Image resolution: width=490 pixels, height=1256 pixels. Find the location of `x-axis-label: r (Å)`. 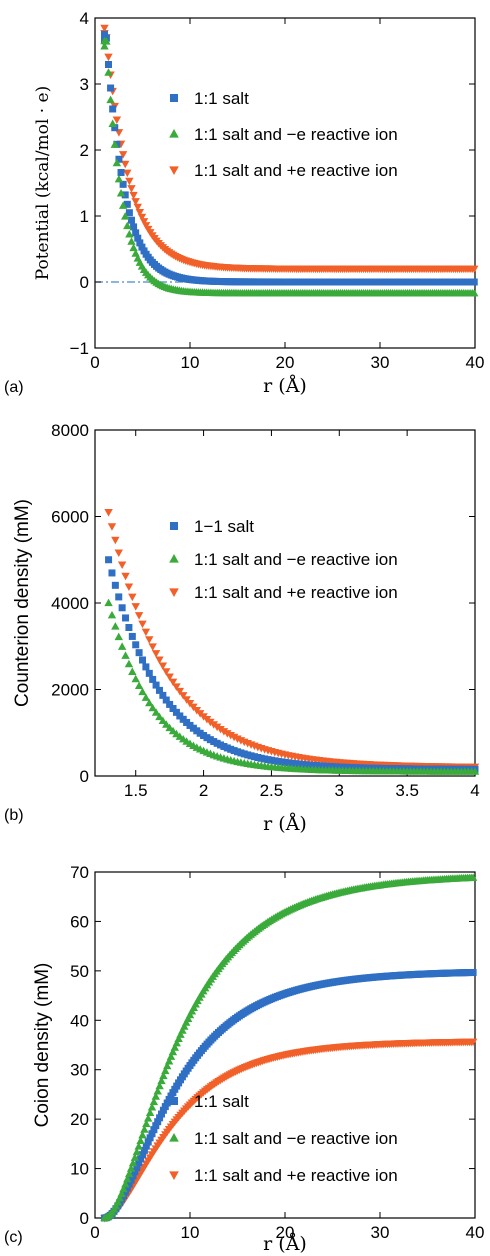

x-axis-label: r (Å) is located at coordinates (285, 824).